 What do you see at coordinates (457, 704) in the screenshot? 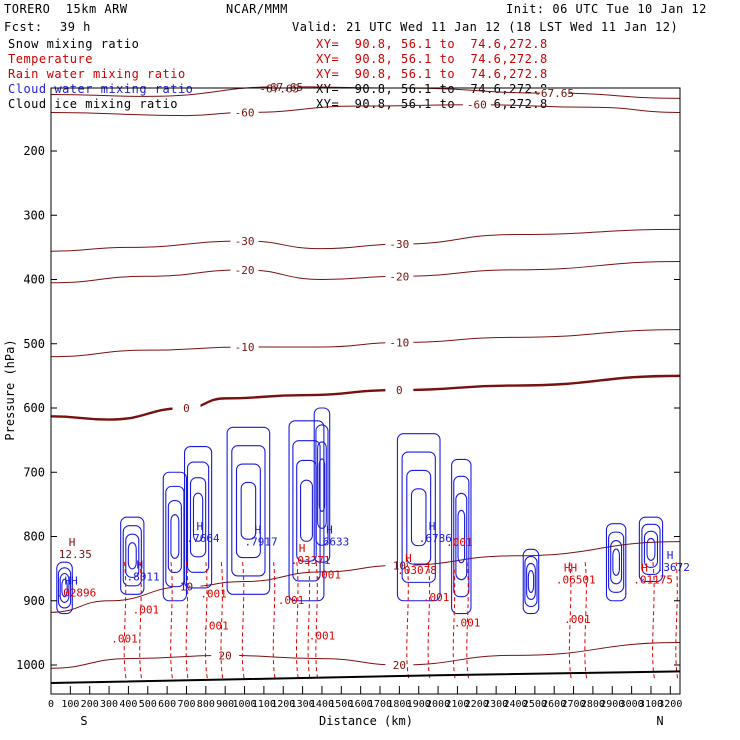
I see `x-tick-label: 2100` at bounding box center [457, 704].